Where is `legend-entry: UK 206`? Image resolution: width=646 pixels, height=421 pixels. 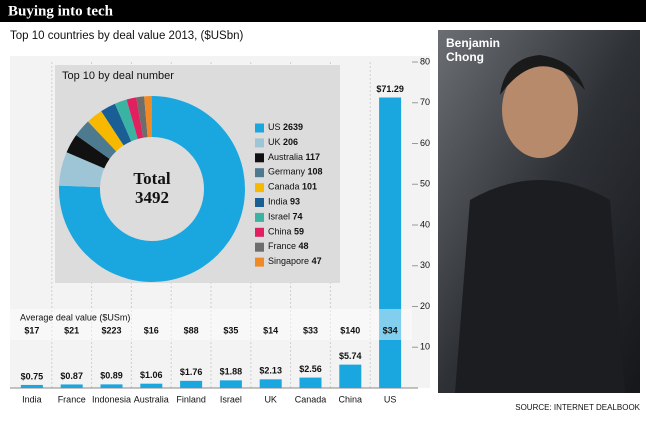 legend-entry: UK 206 is located at coordinates (283, 142).